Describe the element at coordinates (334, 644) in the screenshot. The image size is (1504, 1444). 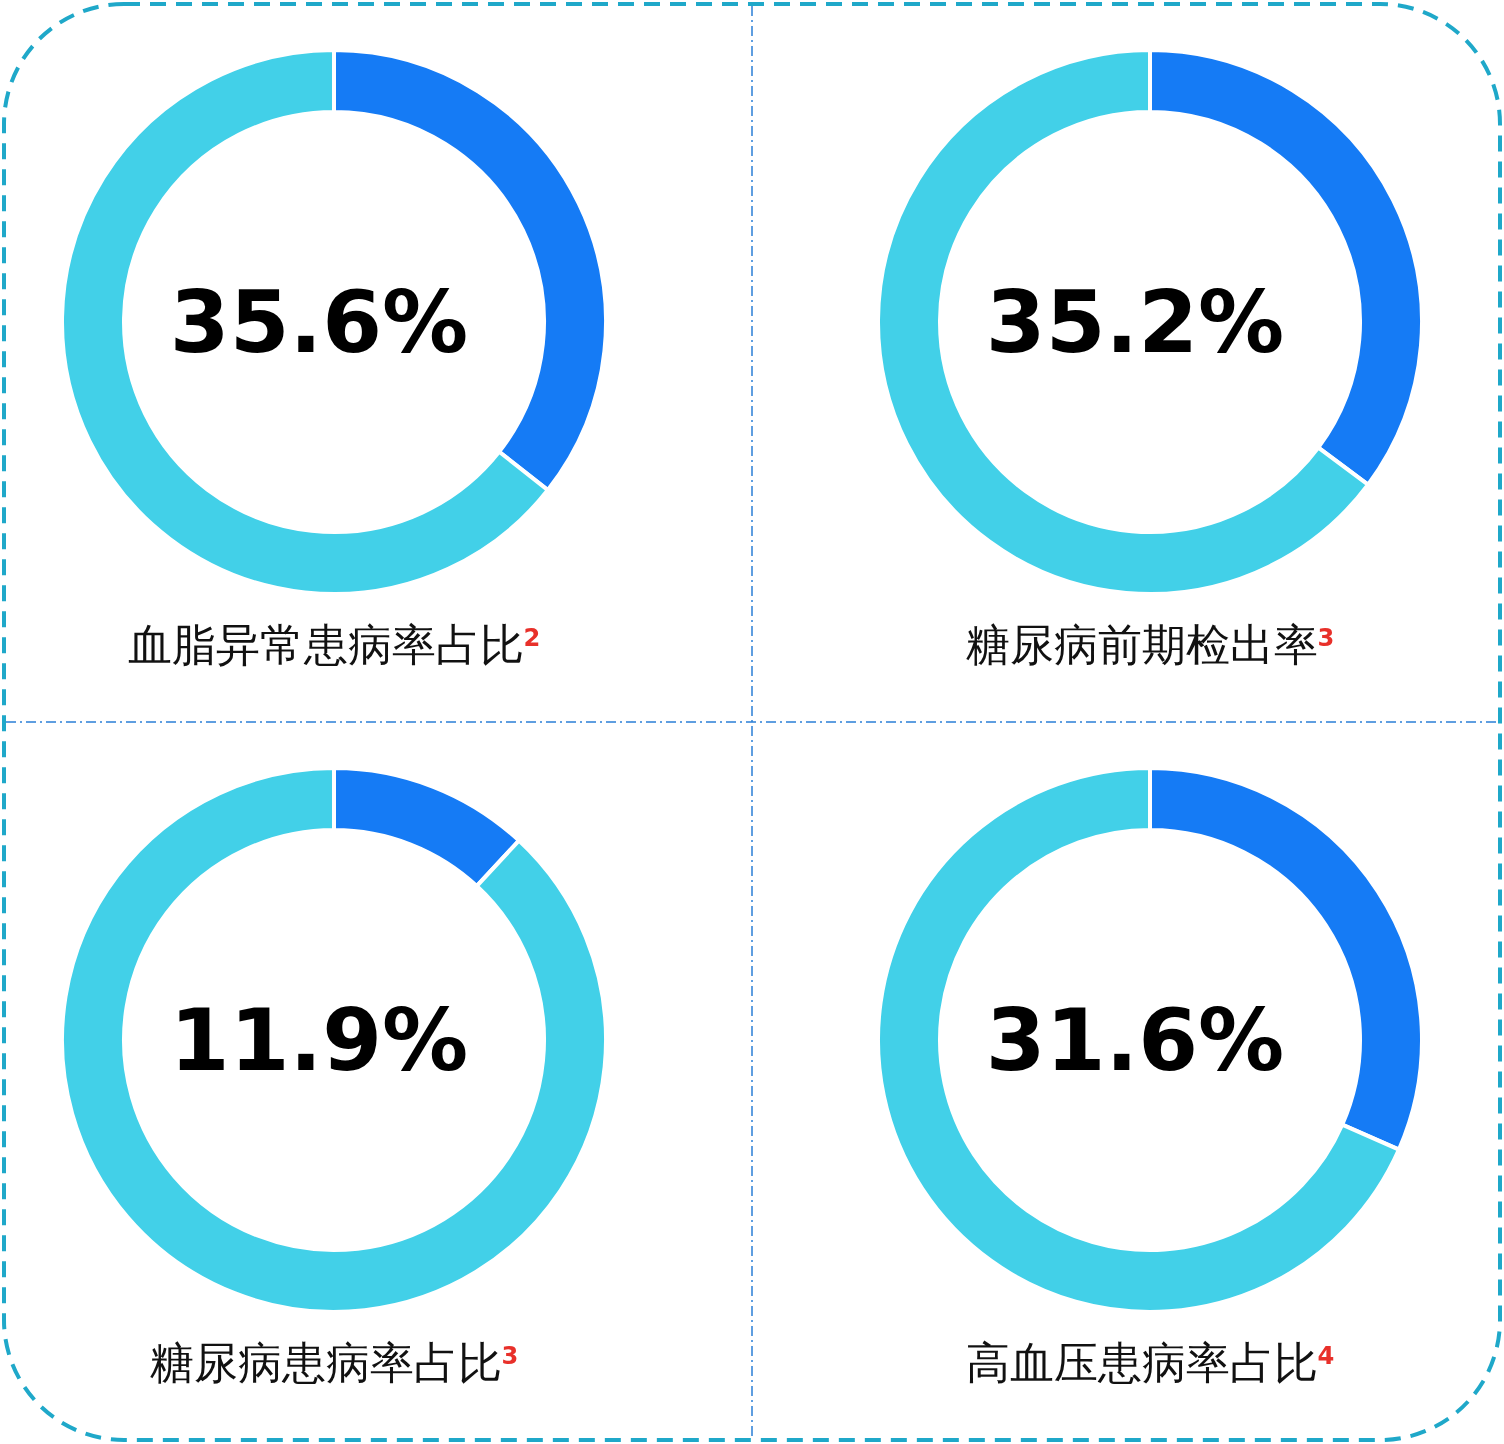
I see `text: 血脂异常患病率占比$^{2}$` at that location.